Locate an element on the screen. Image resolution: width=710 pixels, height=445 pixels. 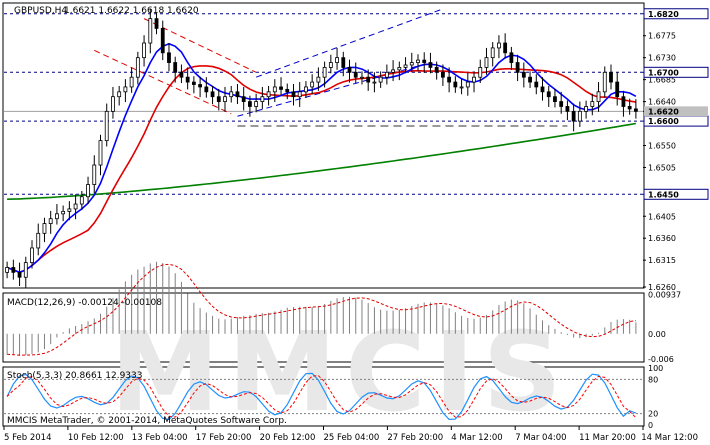
macd-tick-label: 0.00937 is located at coordinates (664, 295).